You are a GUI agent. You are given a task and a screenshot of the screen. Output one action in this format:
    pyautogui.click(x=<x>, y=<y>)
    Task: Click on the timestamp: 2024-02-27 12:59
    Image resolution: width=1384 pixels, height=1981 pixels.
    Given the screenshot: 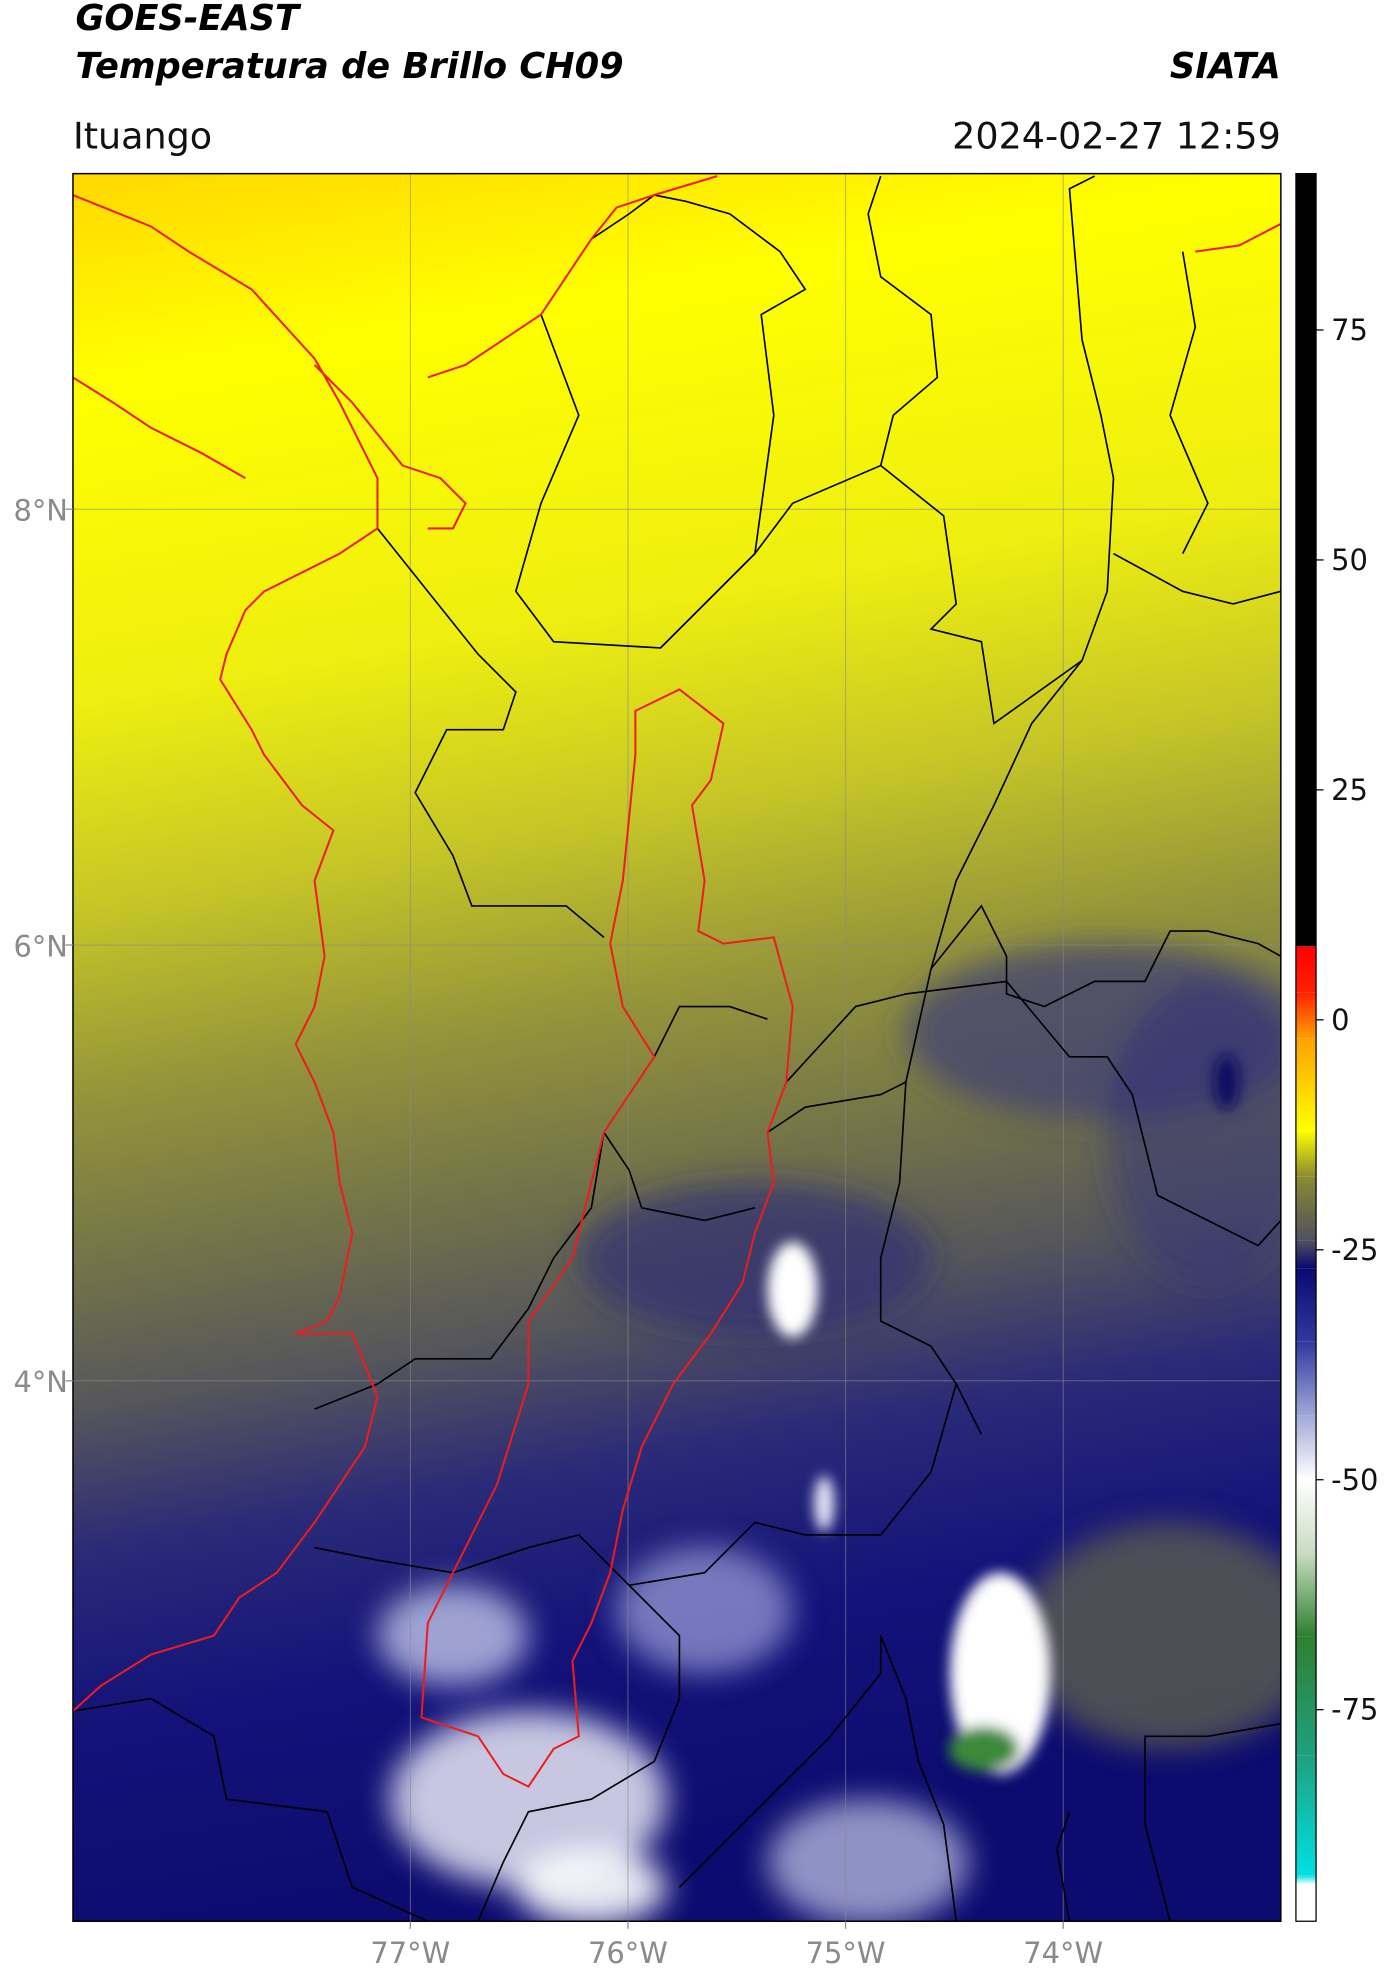 What is the action you would take?
    pyautogui.click(x=1116, y=135)
    